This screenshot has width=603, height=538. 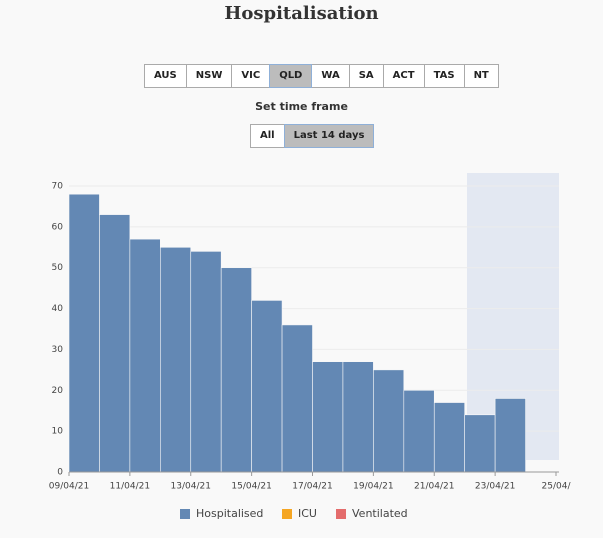 I want to click on button: Last 14 days, so click(x=329, y=136).